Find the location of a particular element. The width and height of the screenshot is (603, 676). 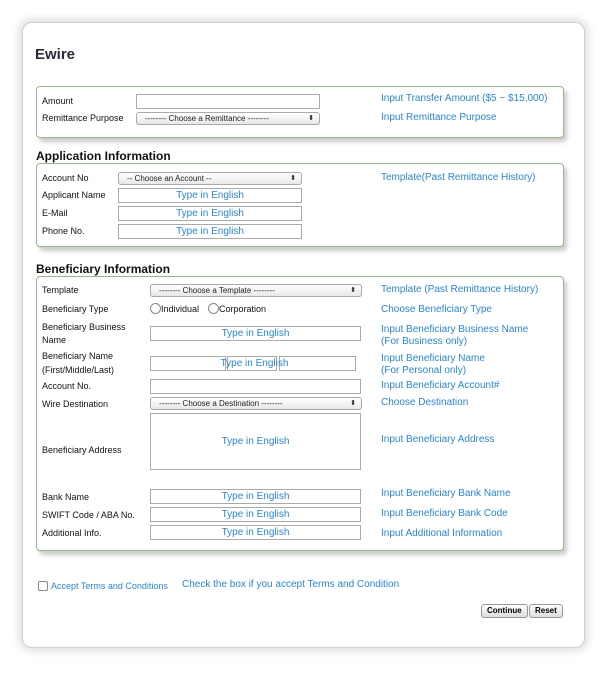

first-name-input is located at coordinates (188, 363).